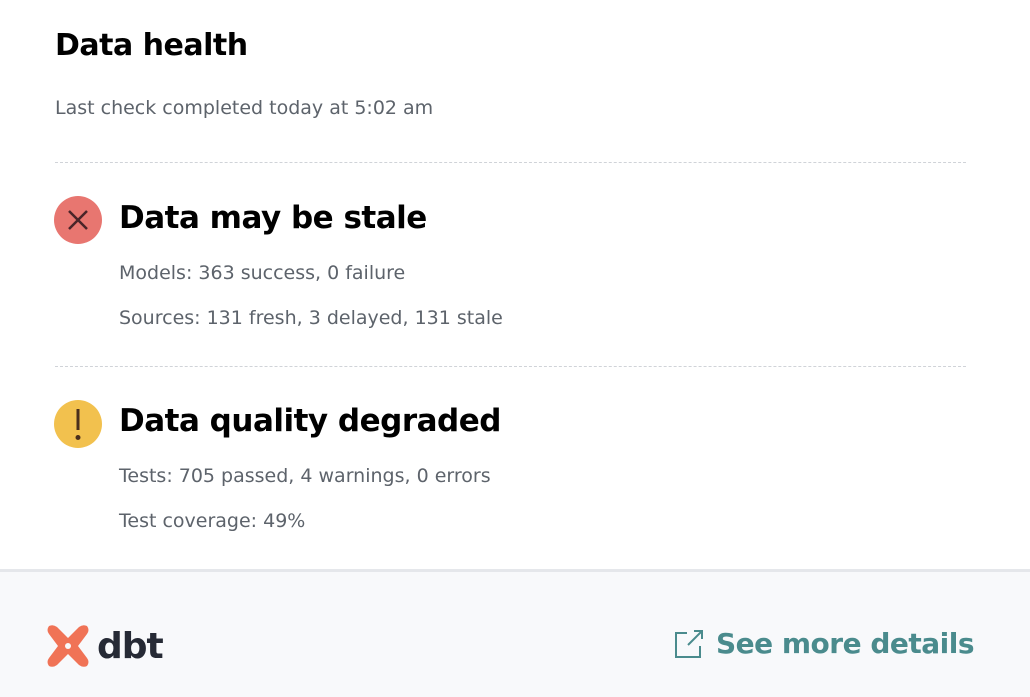 Image resolution: width=1030 pixels, height=697 pixels. I want to click on tests-status: Tests: 705 passed, 4 warnings, 0 errors, so click(305, 476).